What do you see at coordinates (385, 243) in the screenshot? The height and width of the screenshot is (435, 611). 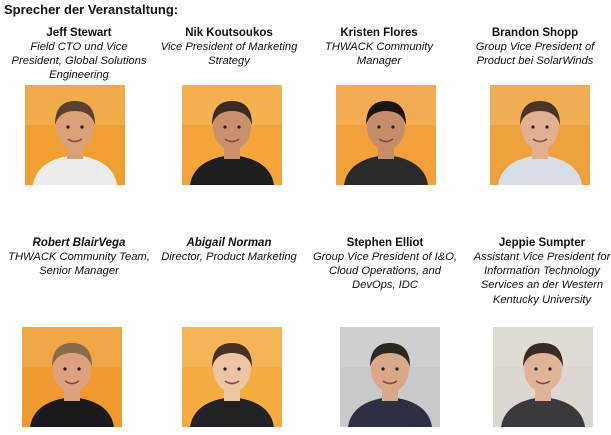 I see `speaker-name: Stephen Elliot` at bounding box center [385, 243].